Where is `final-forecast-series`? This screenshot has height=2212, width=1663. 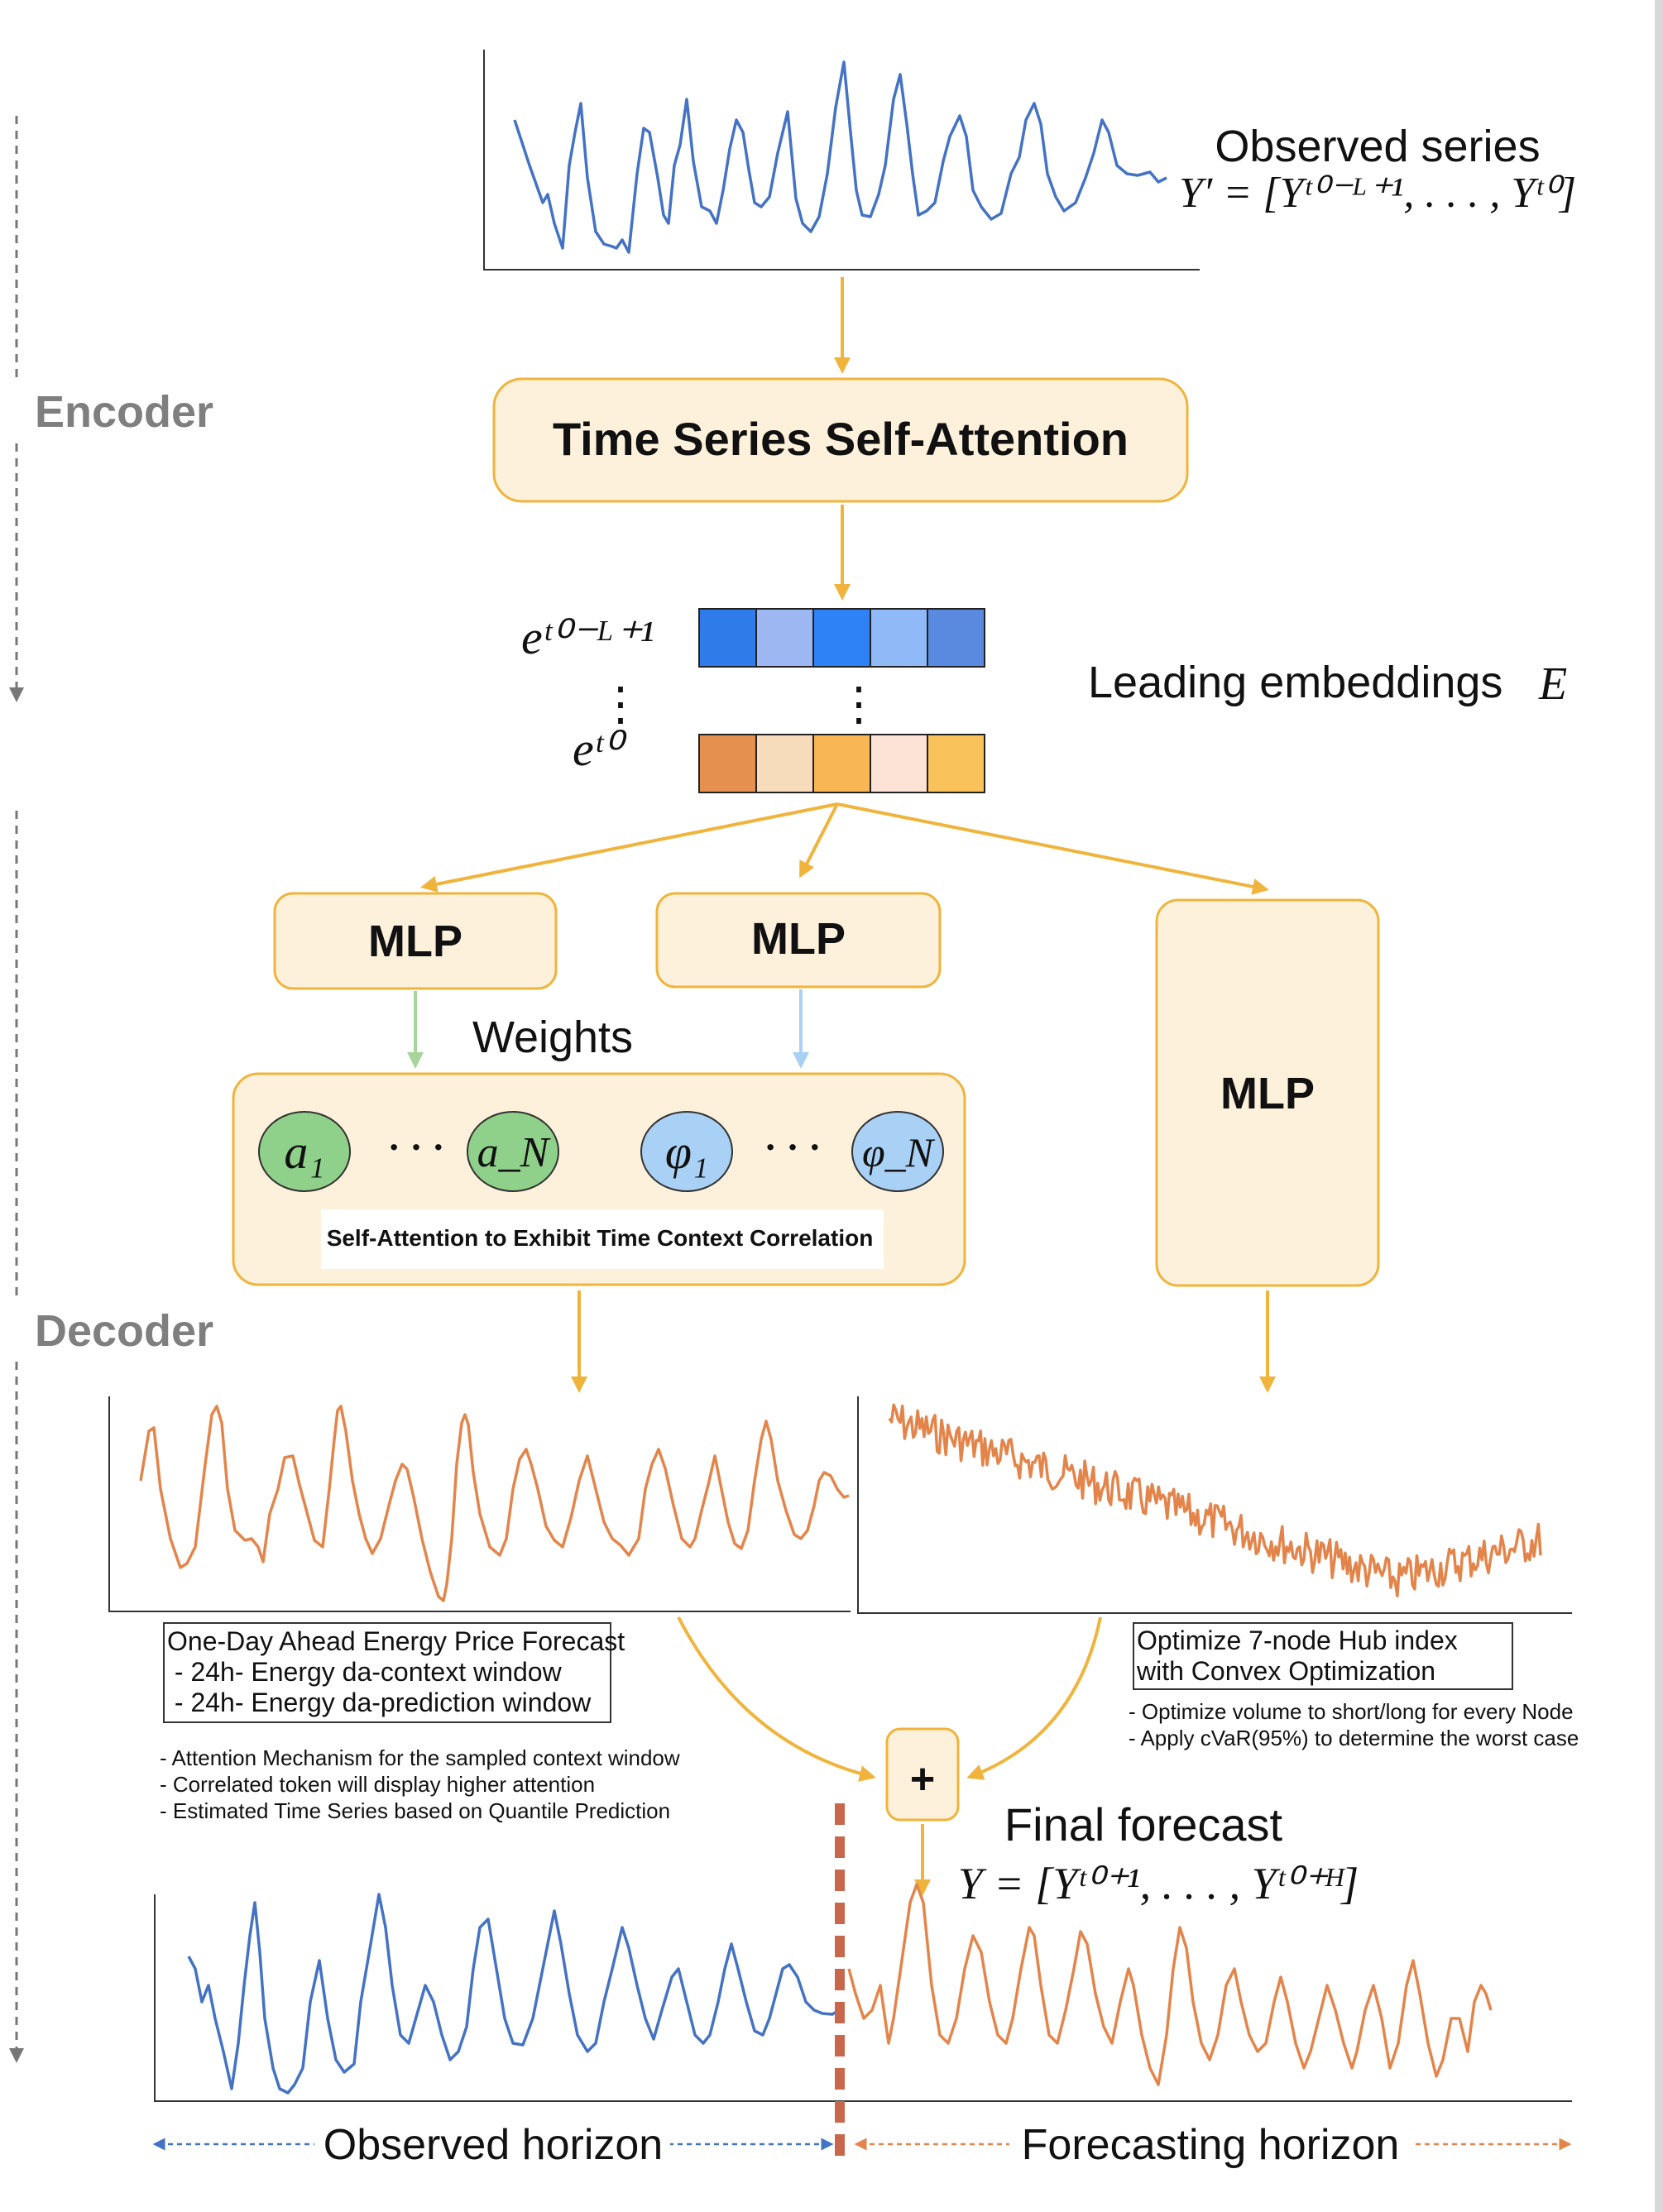 final-forecast-series is located at coordinates (1170, 1984).